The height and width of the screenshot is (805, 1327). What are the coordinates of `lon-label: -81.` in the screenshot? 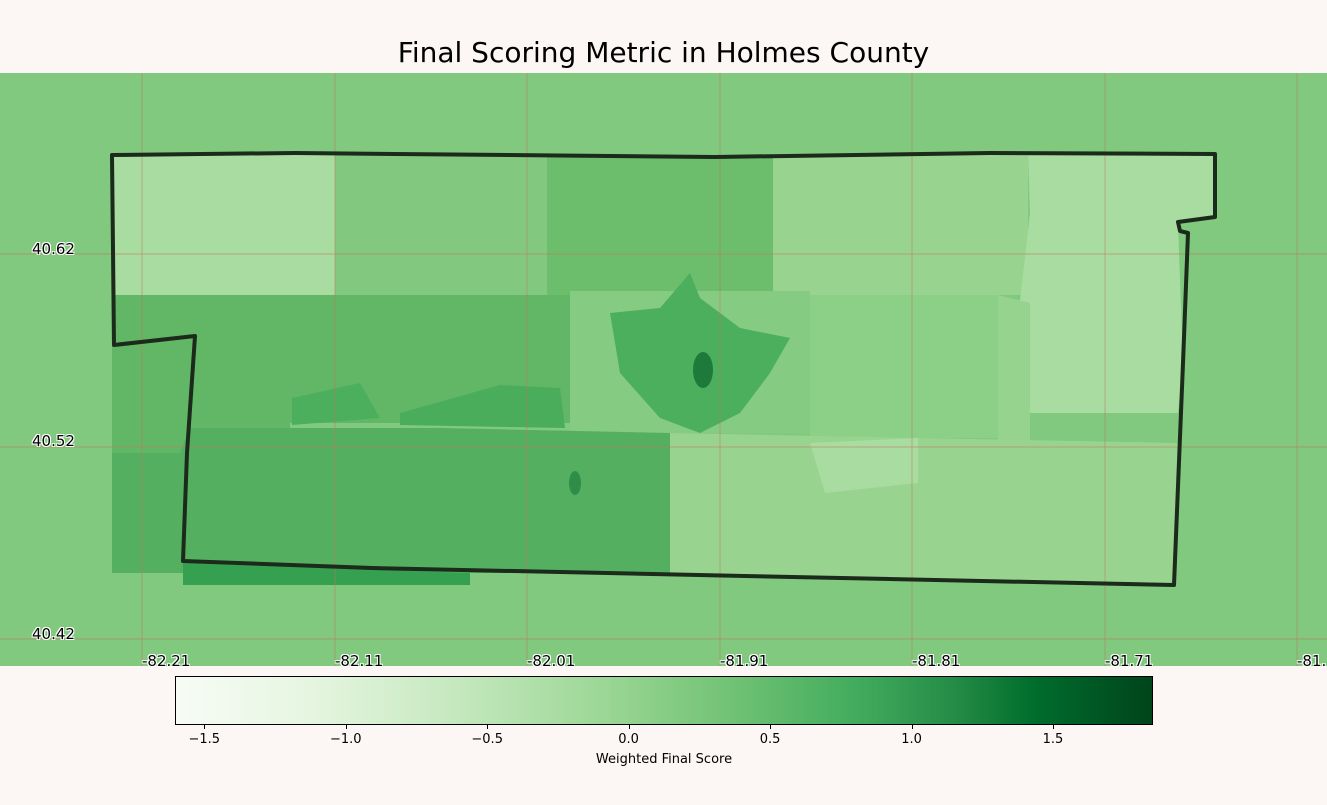 It's located at (1312, 661).